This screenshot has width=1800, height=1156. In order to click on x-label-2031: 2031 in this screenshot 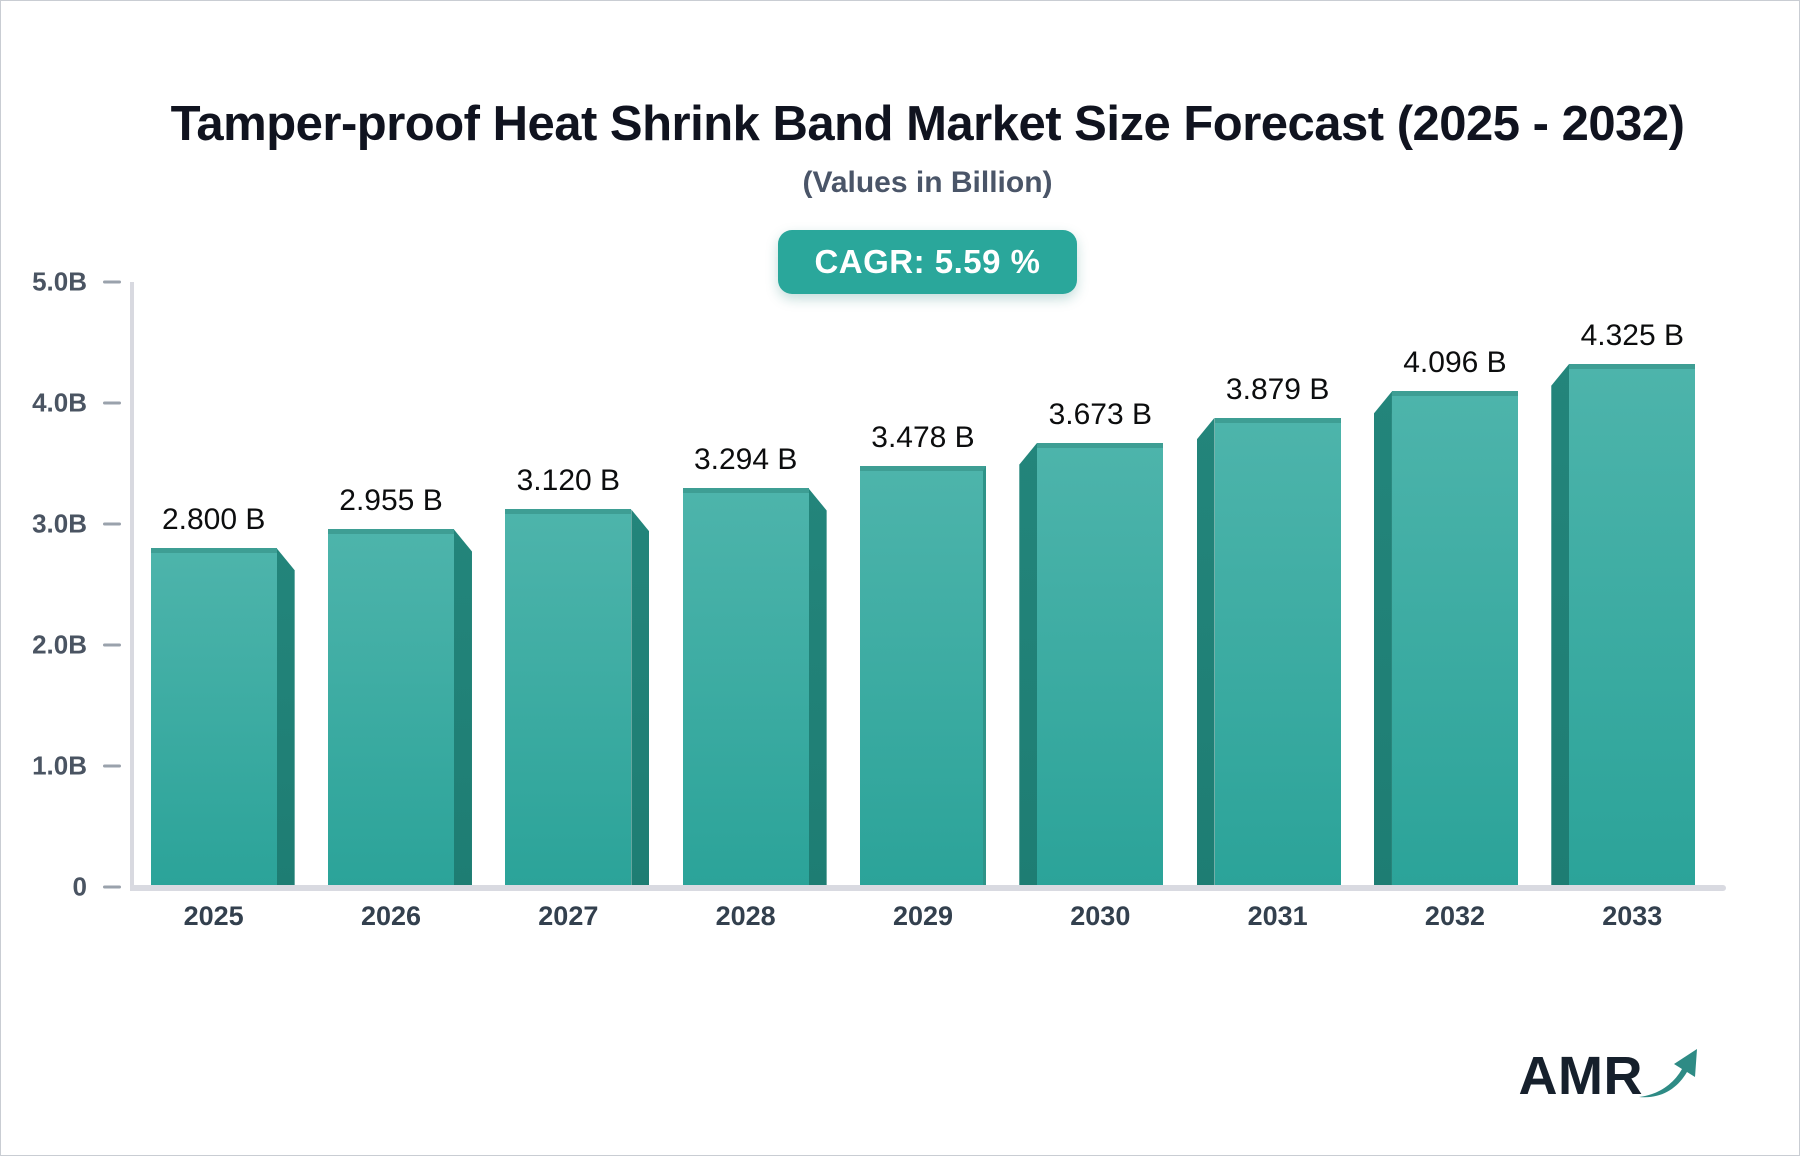, I will do `click(1277, 916)`.